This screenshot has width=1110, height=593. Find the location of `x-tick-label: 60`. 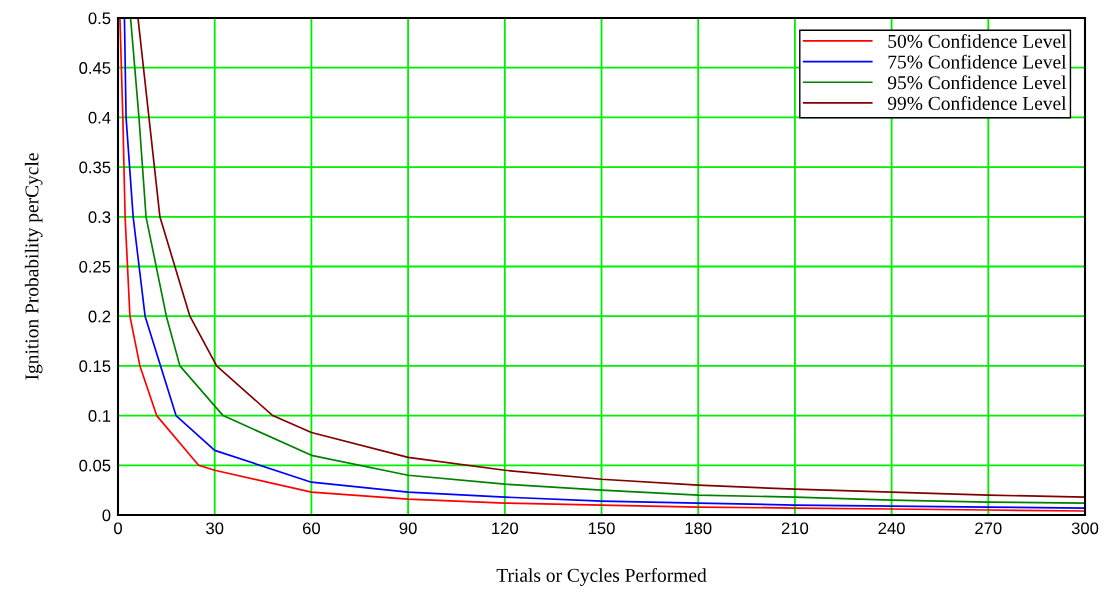

x-tick-label: 60 is located at coordinates (311, 528).